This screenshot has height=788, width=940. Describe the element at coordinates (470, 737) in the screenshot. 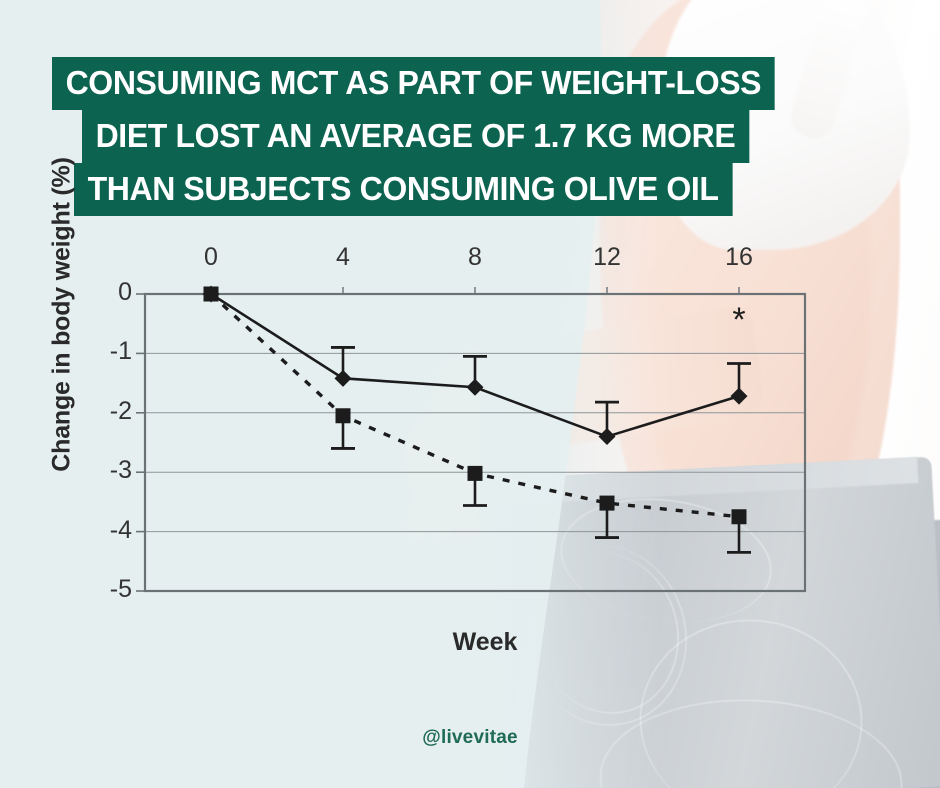

I see `social-handle: @livevitae` at that location.